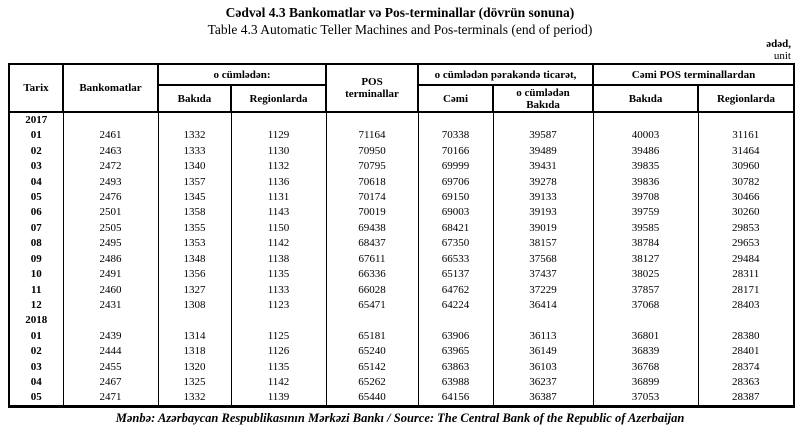 The height and width of the screenshot is (430, 800). What do you see at coordinates (110, 336) in the screenshot?
I see `value-cell: 2439` at bounding box center [110, 336].